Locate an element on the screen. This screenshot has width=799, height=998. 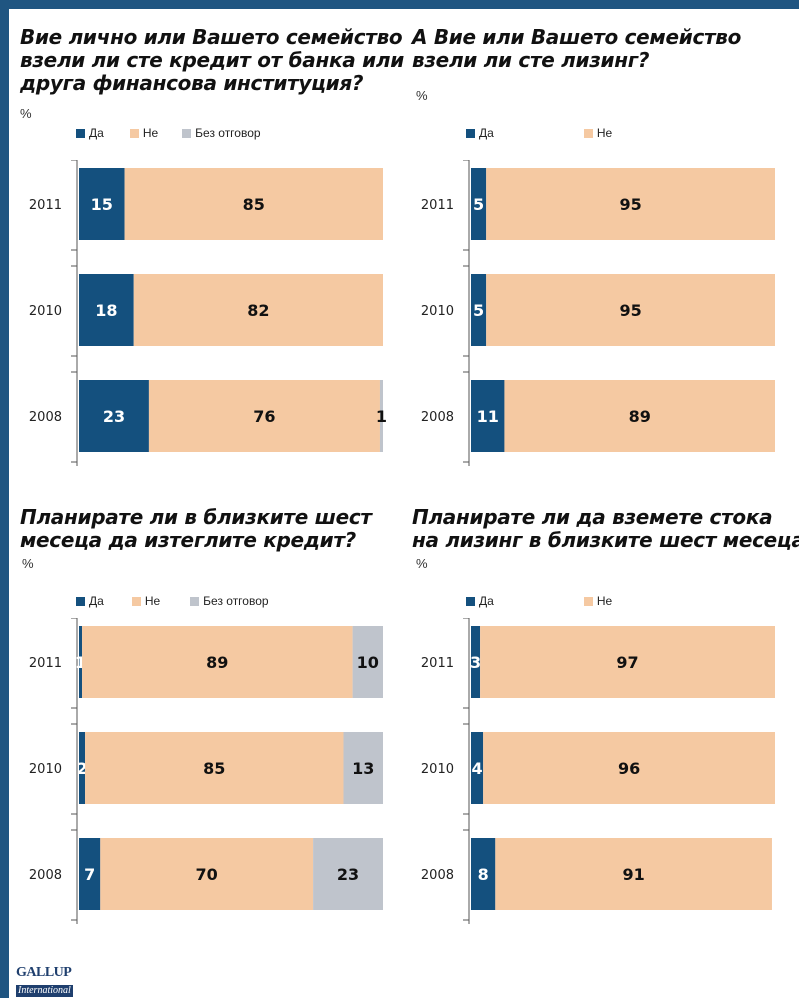
title-line: А Вие или Вашето семейство is located at coordinates (577, 37).